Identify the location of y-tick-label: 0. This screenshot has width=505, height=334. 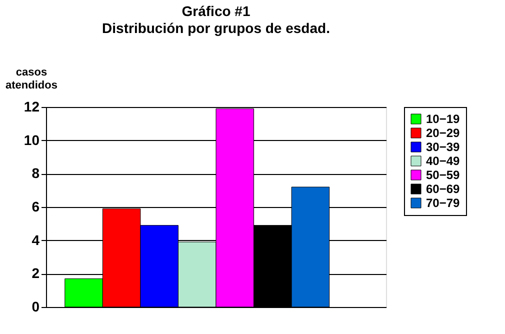
(36, 306).